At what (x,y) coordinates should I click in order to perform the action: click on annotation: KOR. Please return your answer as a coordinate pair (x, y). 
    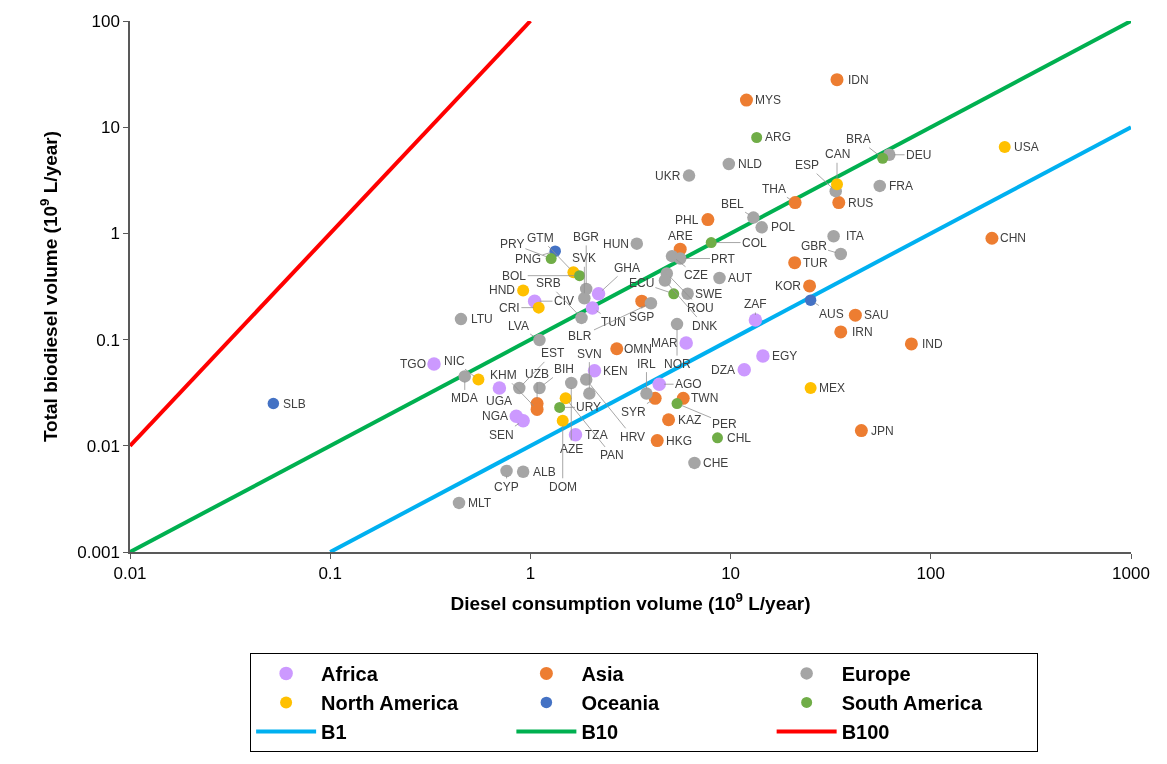
    Looking at the image, I should click on (788, 286).